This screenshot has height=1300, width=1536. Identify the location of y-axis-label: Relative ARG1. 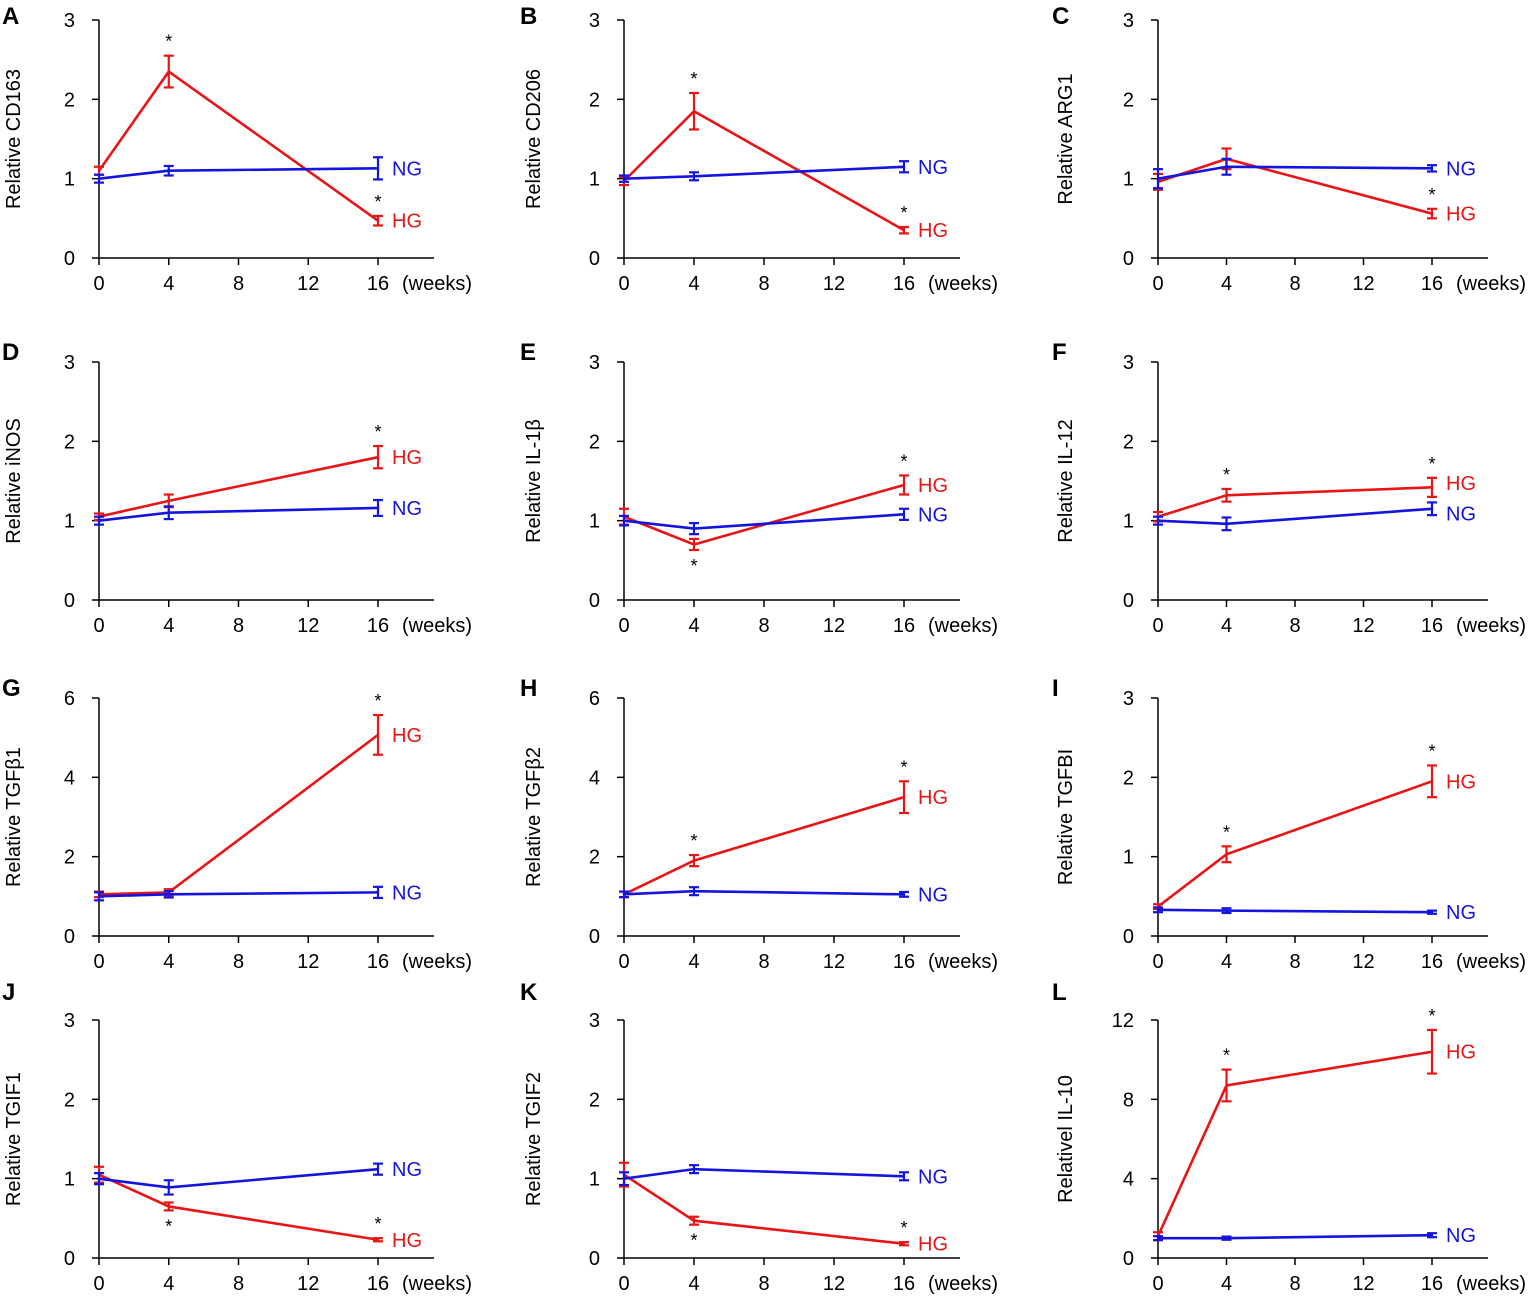
(1066, 138).